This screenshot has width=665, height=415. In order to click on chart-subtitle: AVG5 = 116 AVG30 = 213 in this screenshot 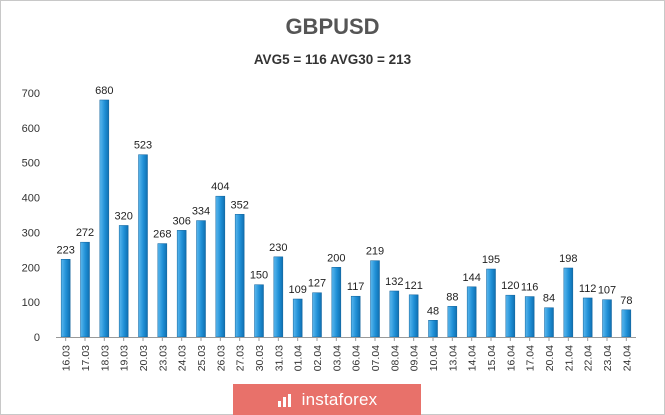, I will do `click(332, 59)`.